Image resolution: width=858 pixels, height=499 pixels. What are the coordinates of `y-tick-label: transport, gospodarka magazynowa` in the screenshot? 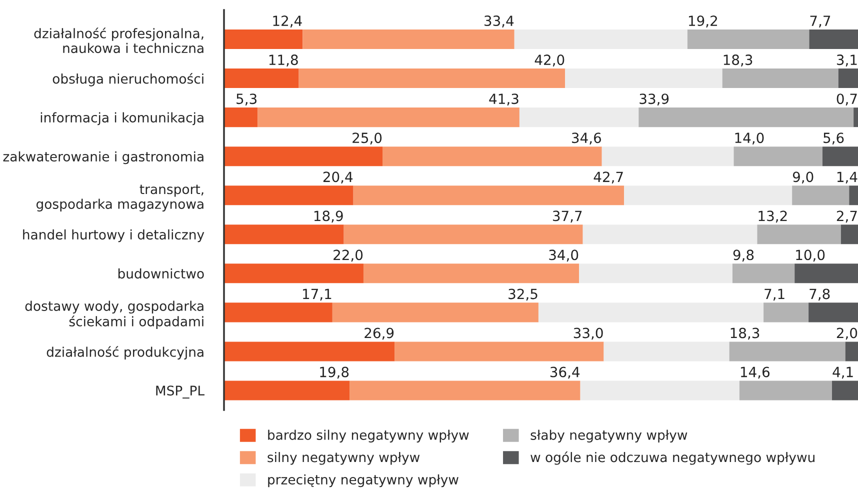 It's located at (120, 198).